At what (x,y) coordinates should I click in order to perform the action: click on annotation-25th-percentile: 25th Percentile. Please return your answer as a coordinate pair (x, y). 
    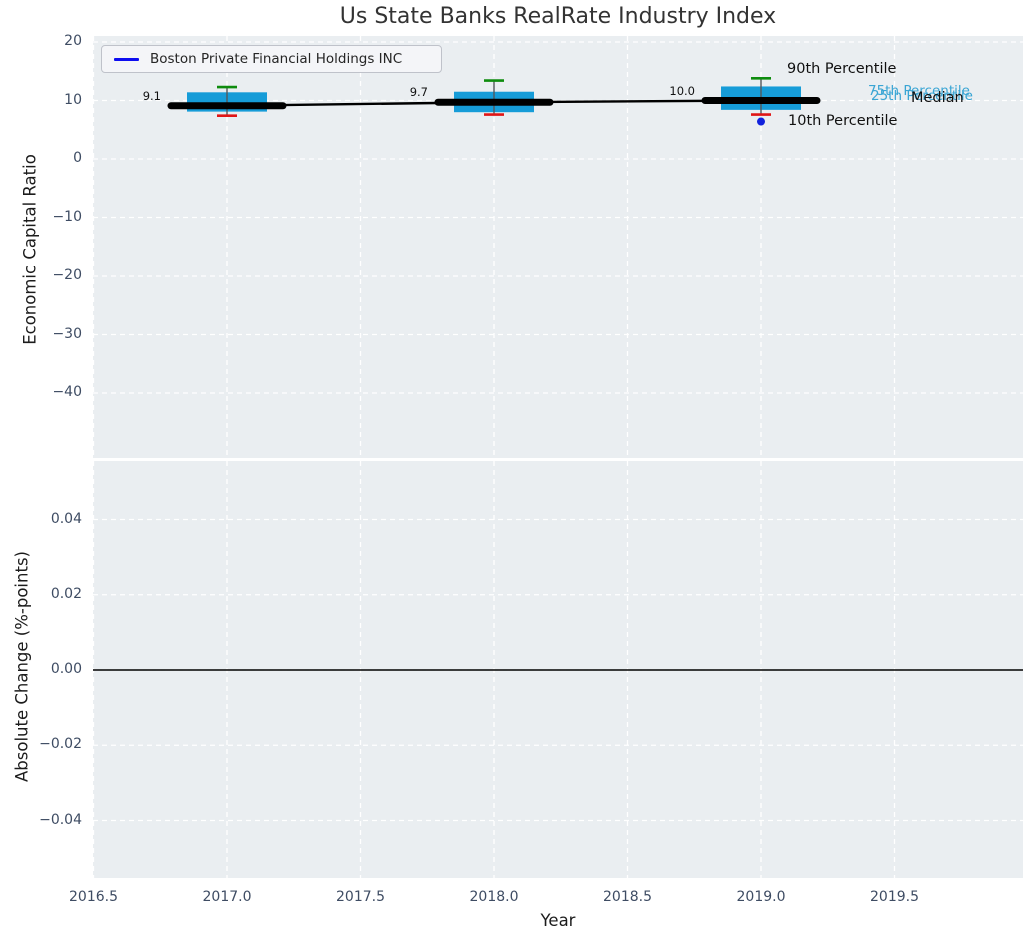
    Looking at the image, I should click on (922, 96).